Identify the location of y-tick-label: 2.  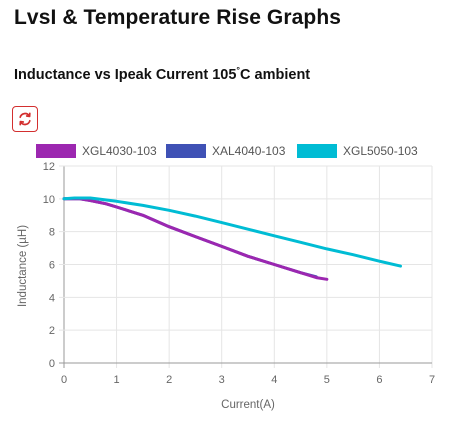
(52, 331).